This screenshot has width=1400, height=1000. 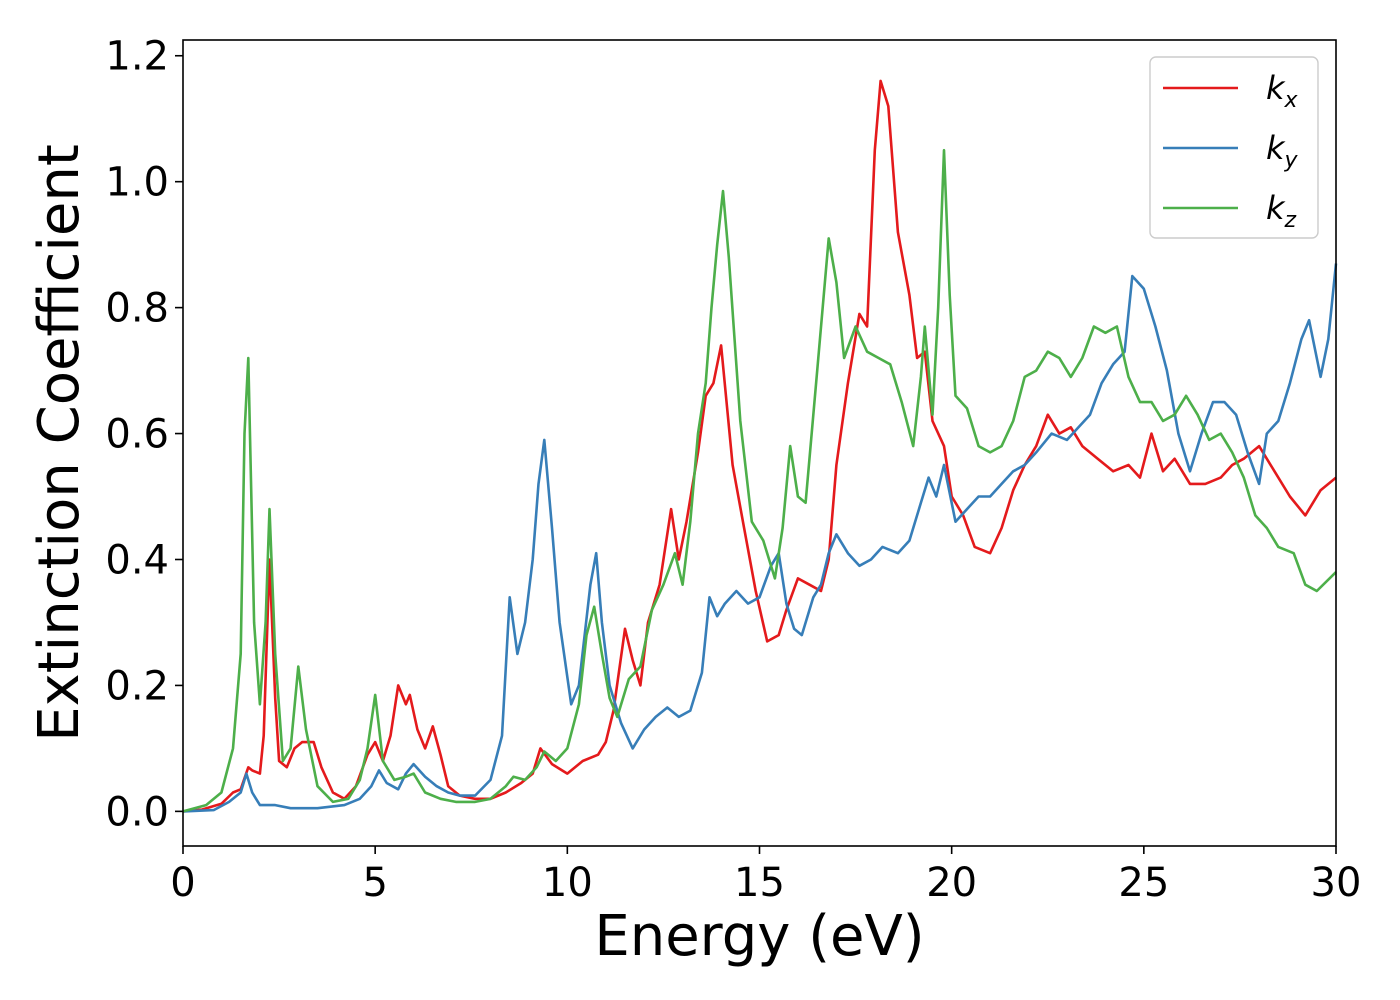 What do you see at coordinates (567, 883) in the screenshot?
I see `x-tick-label: 10` at bounding box center [567, 883].